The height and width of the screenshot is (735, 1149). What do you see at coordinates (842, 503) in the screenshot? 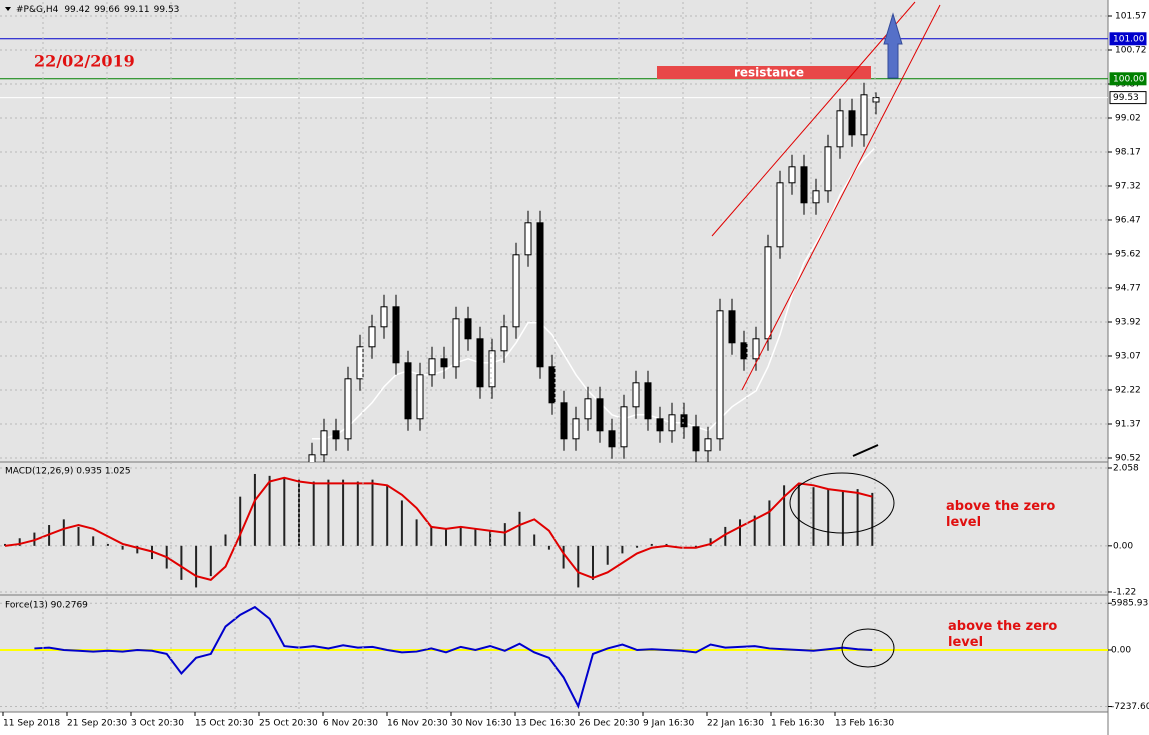
I see `highlight-ellipse` at bounding box center [842, 503].